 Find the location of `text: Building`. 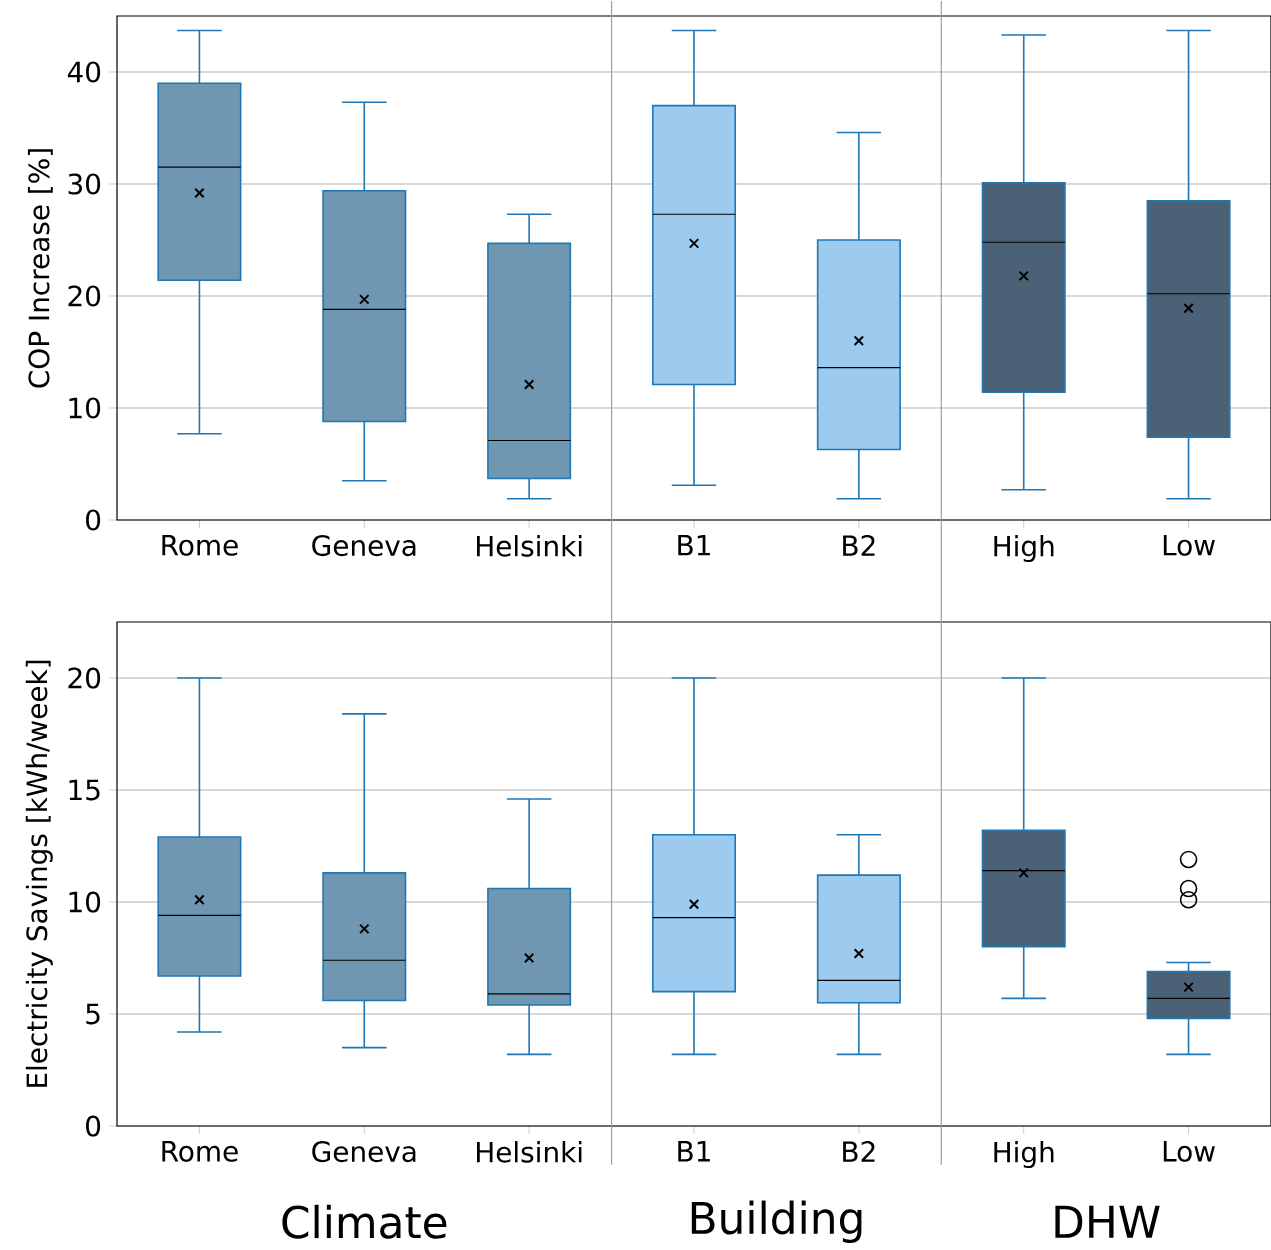

text: Building is located at coordinates (776, 1221).